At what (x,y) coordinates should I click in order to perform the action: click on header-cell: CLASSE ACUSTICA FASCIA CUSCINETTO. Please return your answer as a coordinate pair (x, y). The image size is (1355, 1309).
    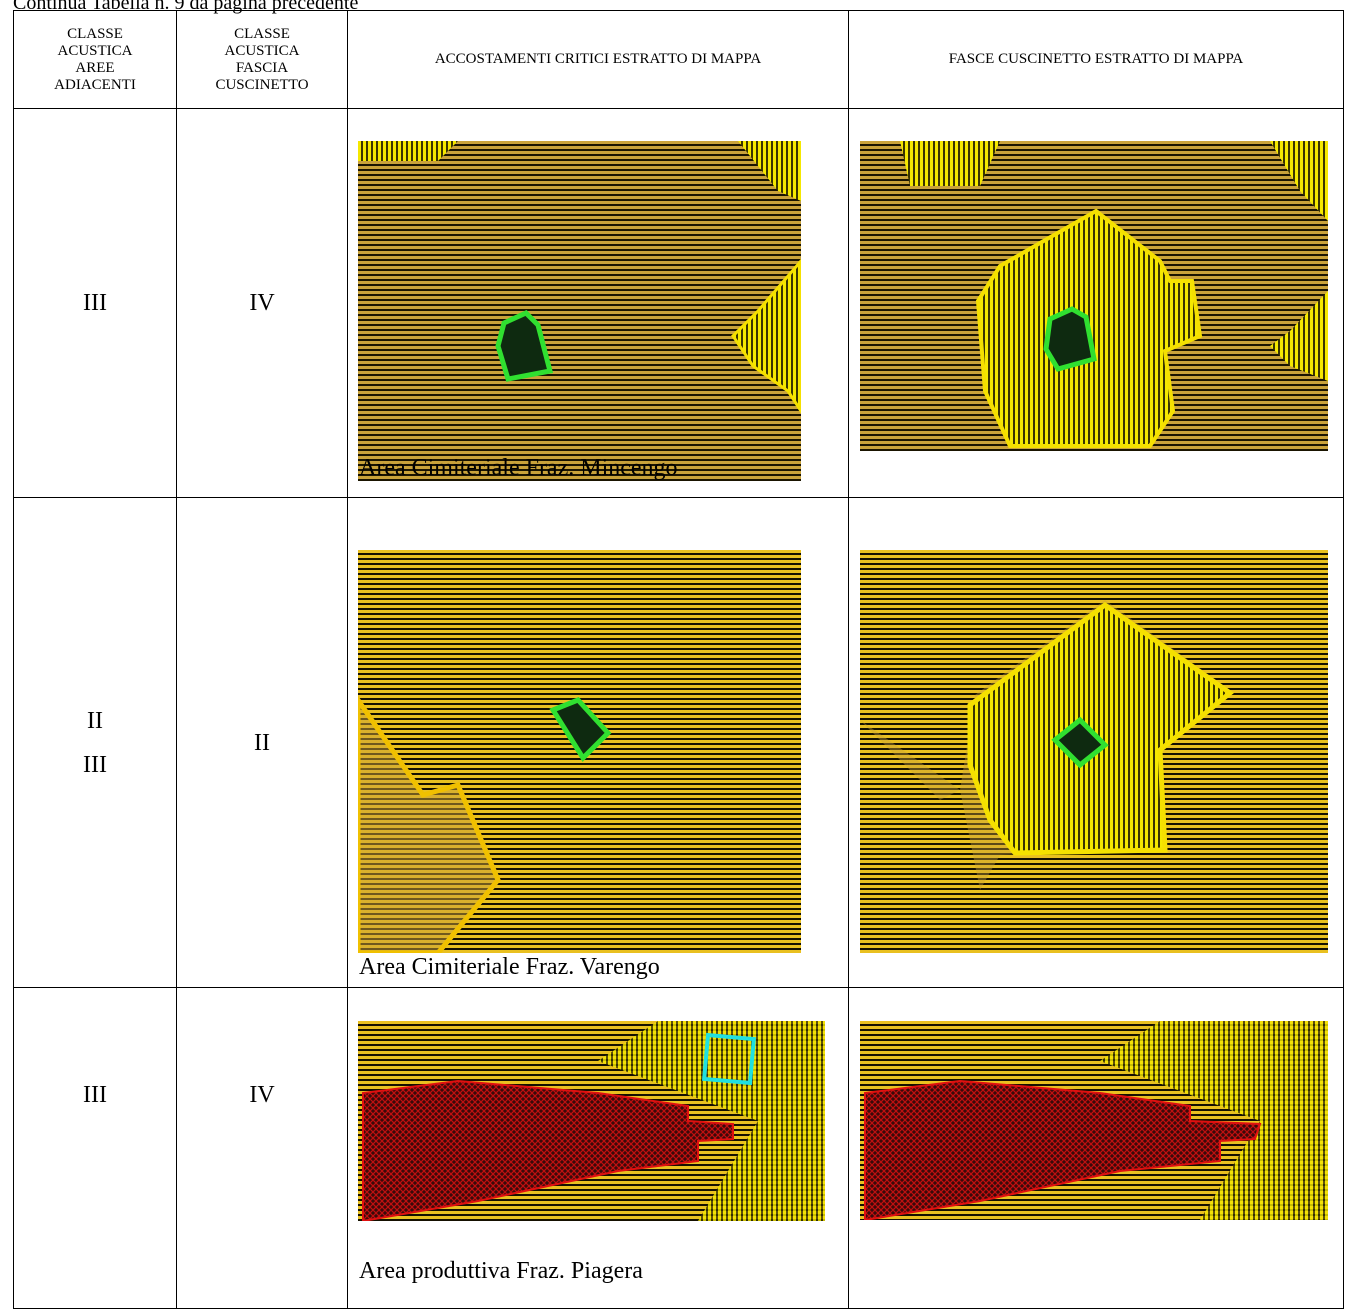
    Looking at the image, I should click on (262, 59).